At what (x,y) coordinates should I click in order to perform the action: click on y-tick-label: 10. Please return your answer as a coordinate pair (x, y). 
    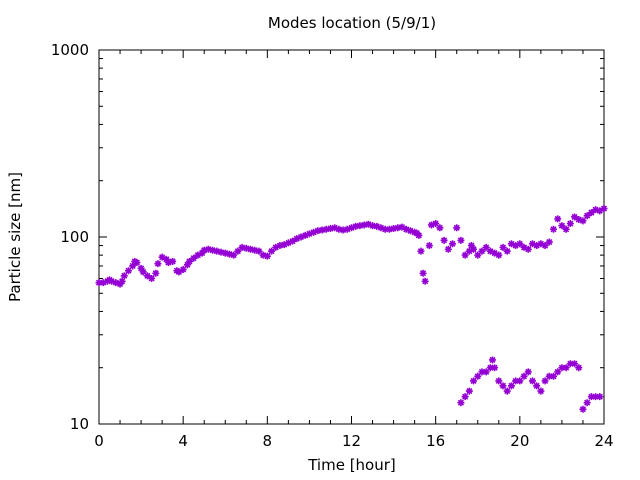
    Looking at the image, I should click on (79, 424).